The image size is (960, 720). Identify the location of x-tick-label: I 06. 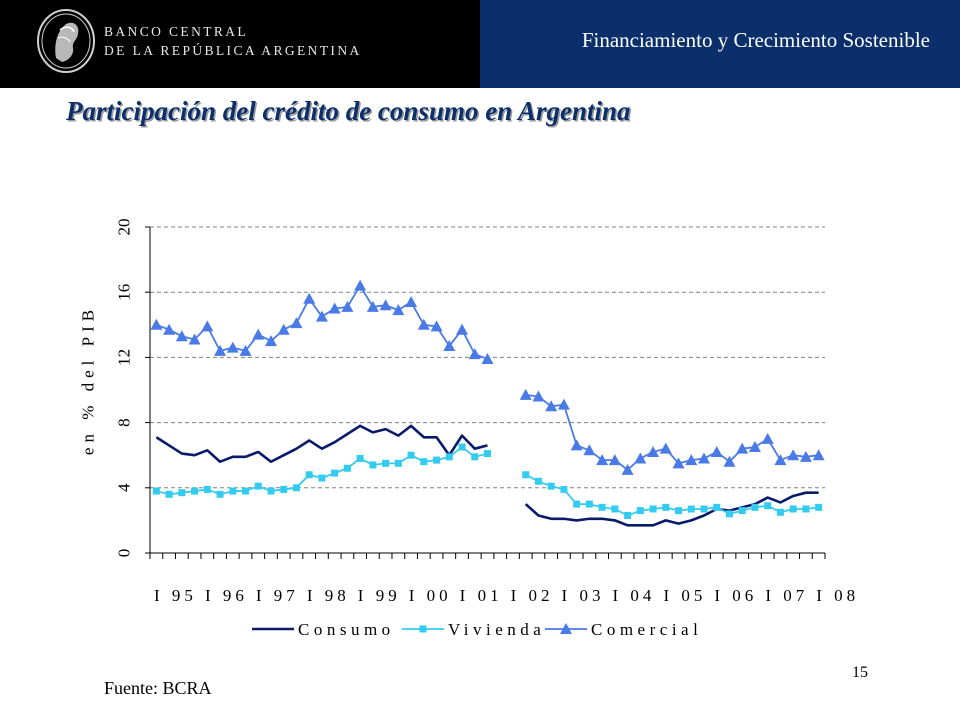
(735, 595).